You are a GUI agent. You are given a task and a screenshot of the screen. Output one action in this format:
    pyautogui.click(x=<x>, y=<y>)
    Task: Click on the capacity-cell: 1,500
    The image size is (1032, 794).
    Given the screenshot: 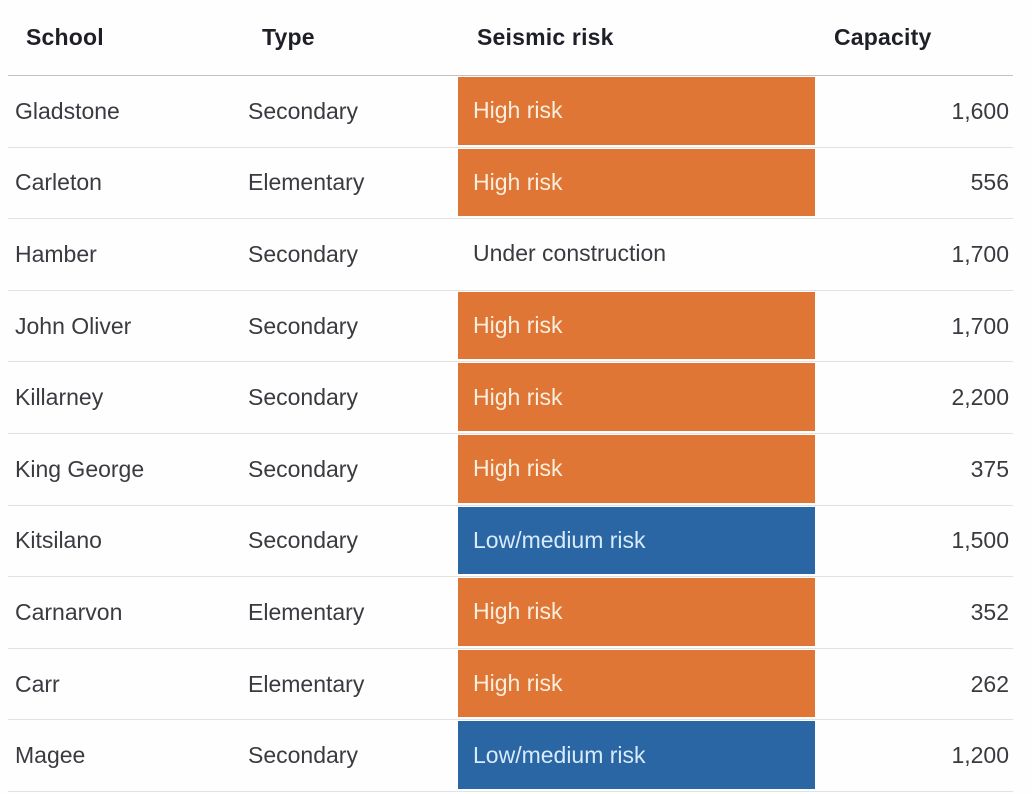 What is the action you would take?
    pyautogui.click(x=980, y=540)
    